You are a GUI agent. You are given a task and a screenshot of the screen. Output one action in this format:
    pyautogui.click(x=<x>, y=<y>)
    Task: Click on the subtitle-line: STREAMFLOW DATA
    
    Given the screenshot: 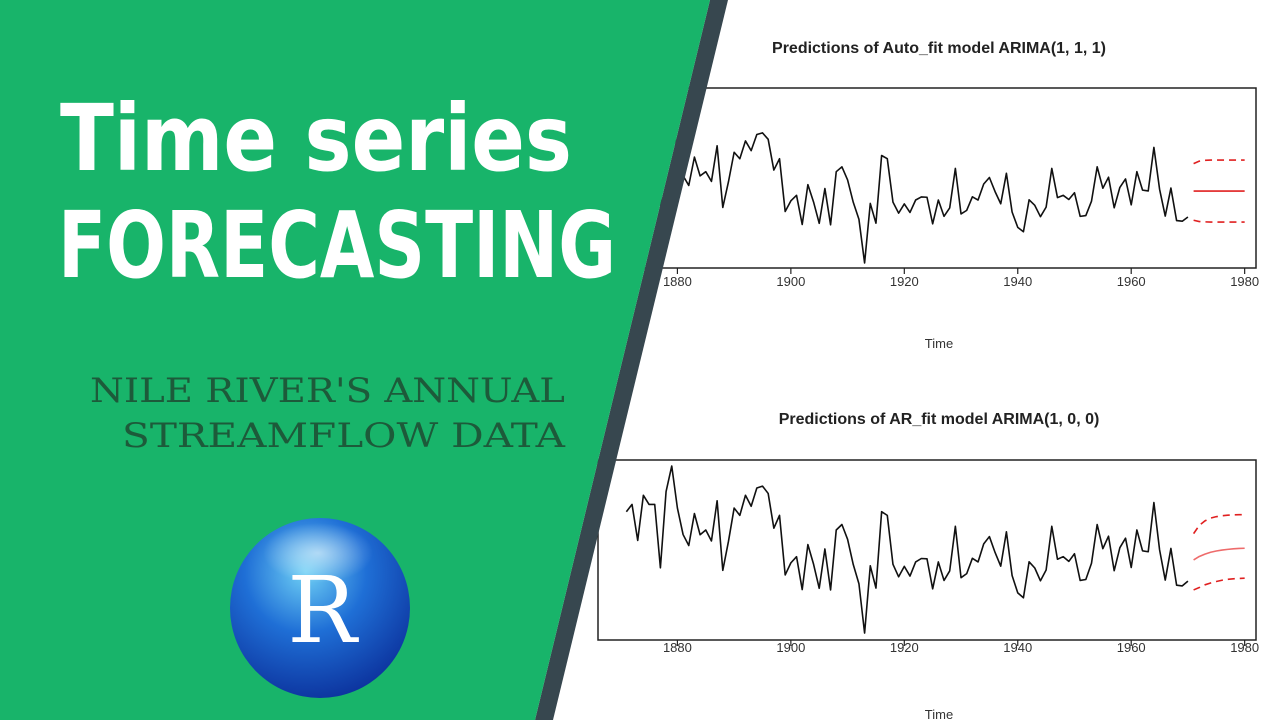 What is the action you would take?
    pyautogui.click(x=344, y=436)
    